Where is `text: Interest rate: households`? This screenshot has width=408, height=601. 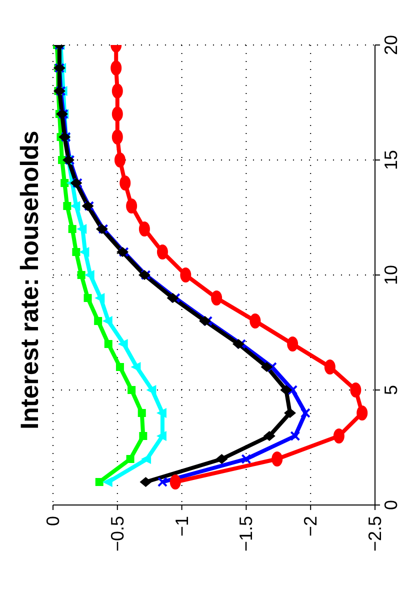
text: Interest rate: households is located at coordinates (30, 280).